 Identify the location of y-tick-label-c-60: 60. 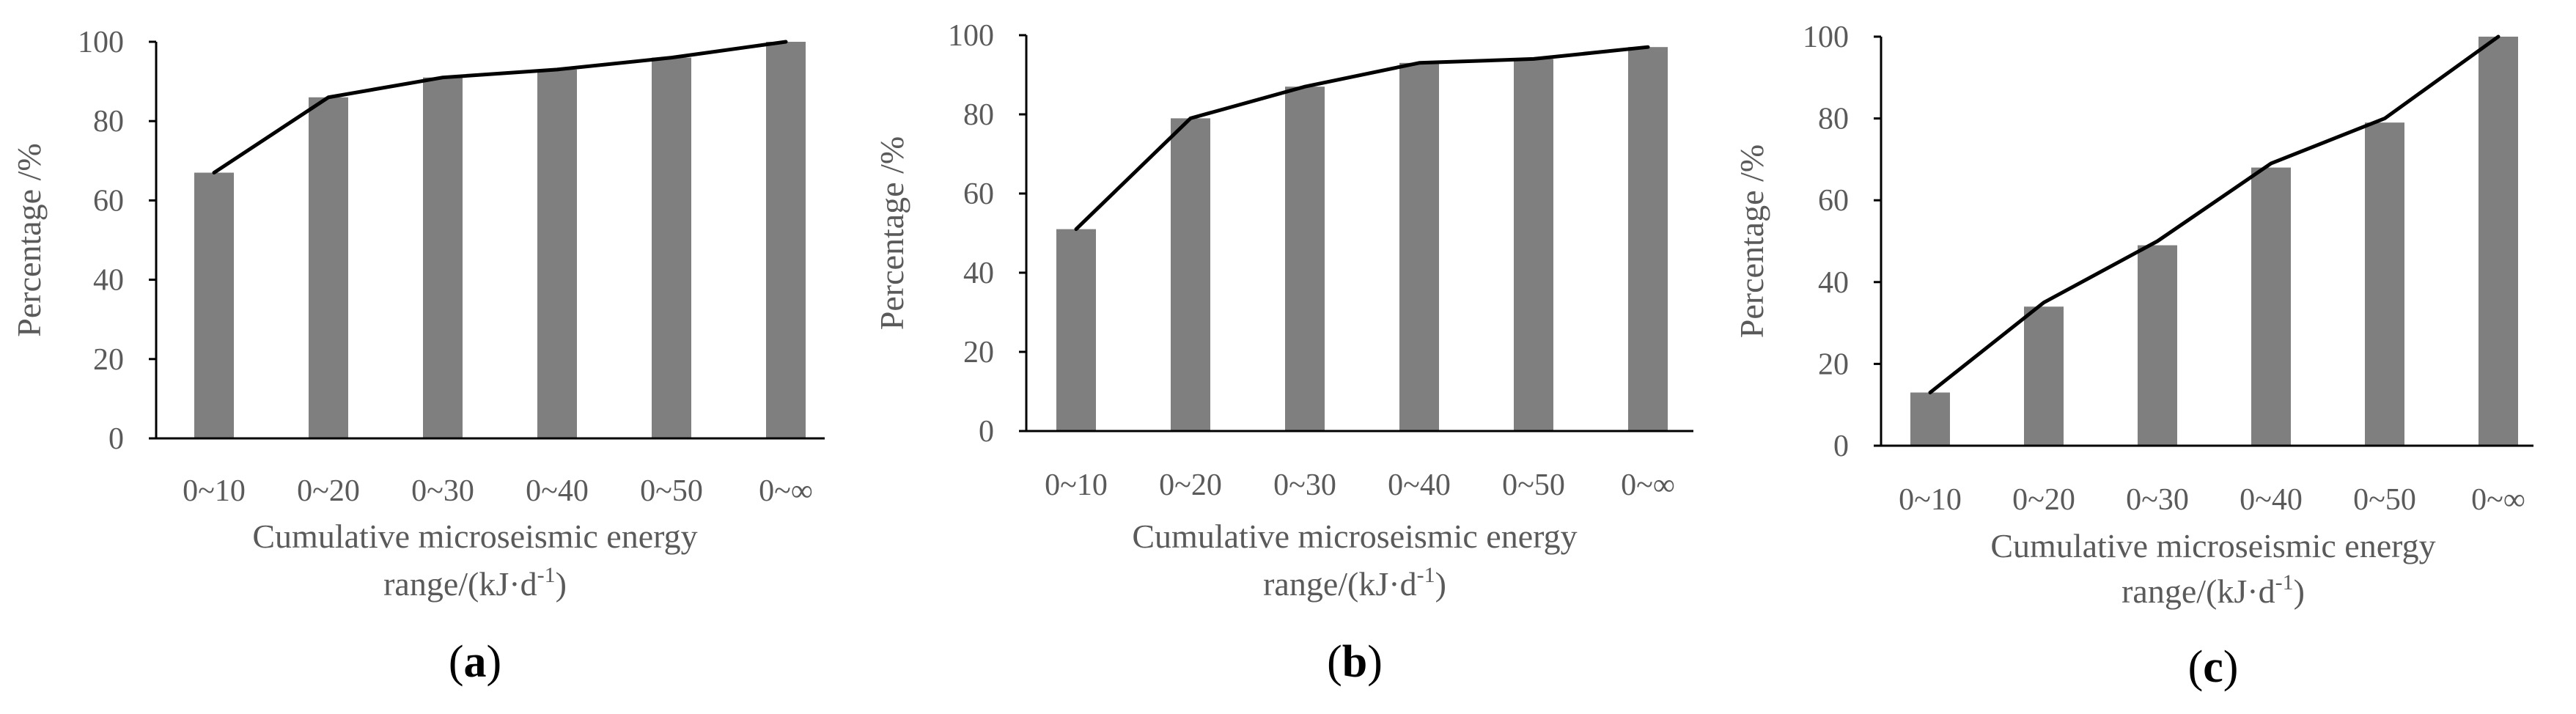
(1833, 201).